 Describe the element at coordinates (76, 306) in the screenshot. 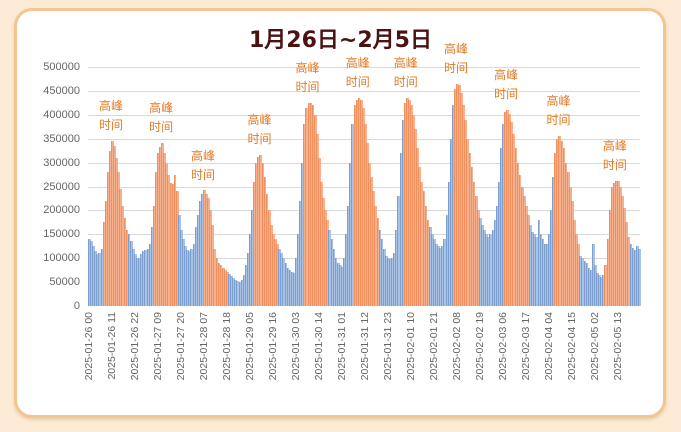

I see `y-tick-label: 0` at that location.